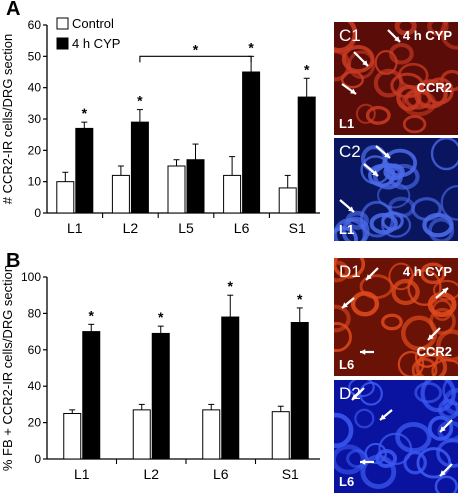  Describe the element at coordinates (31, 277) in the screenshot. I see `y-tick-label: 100` at that location.